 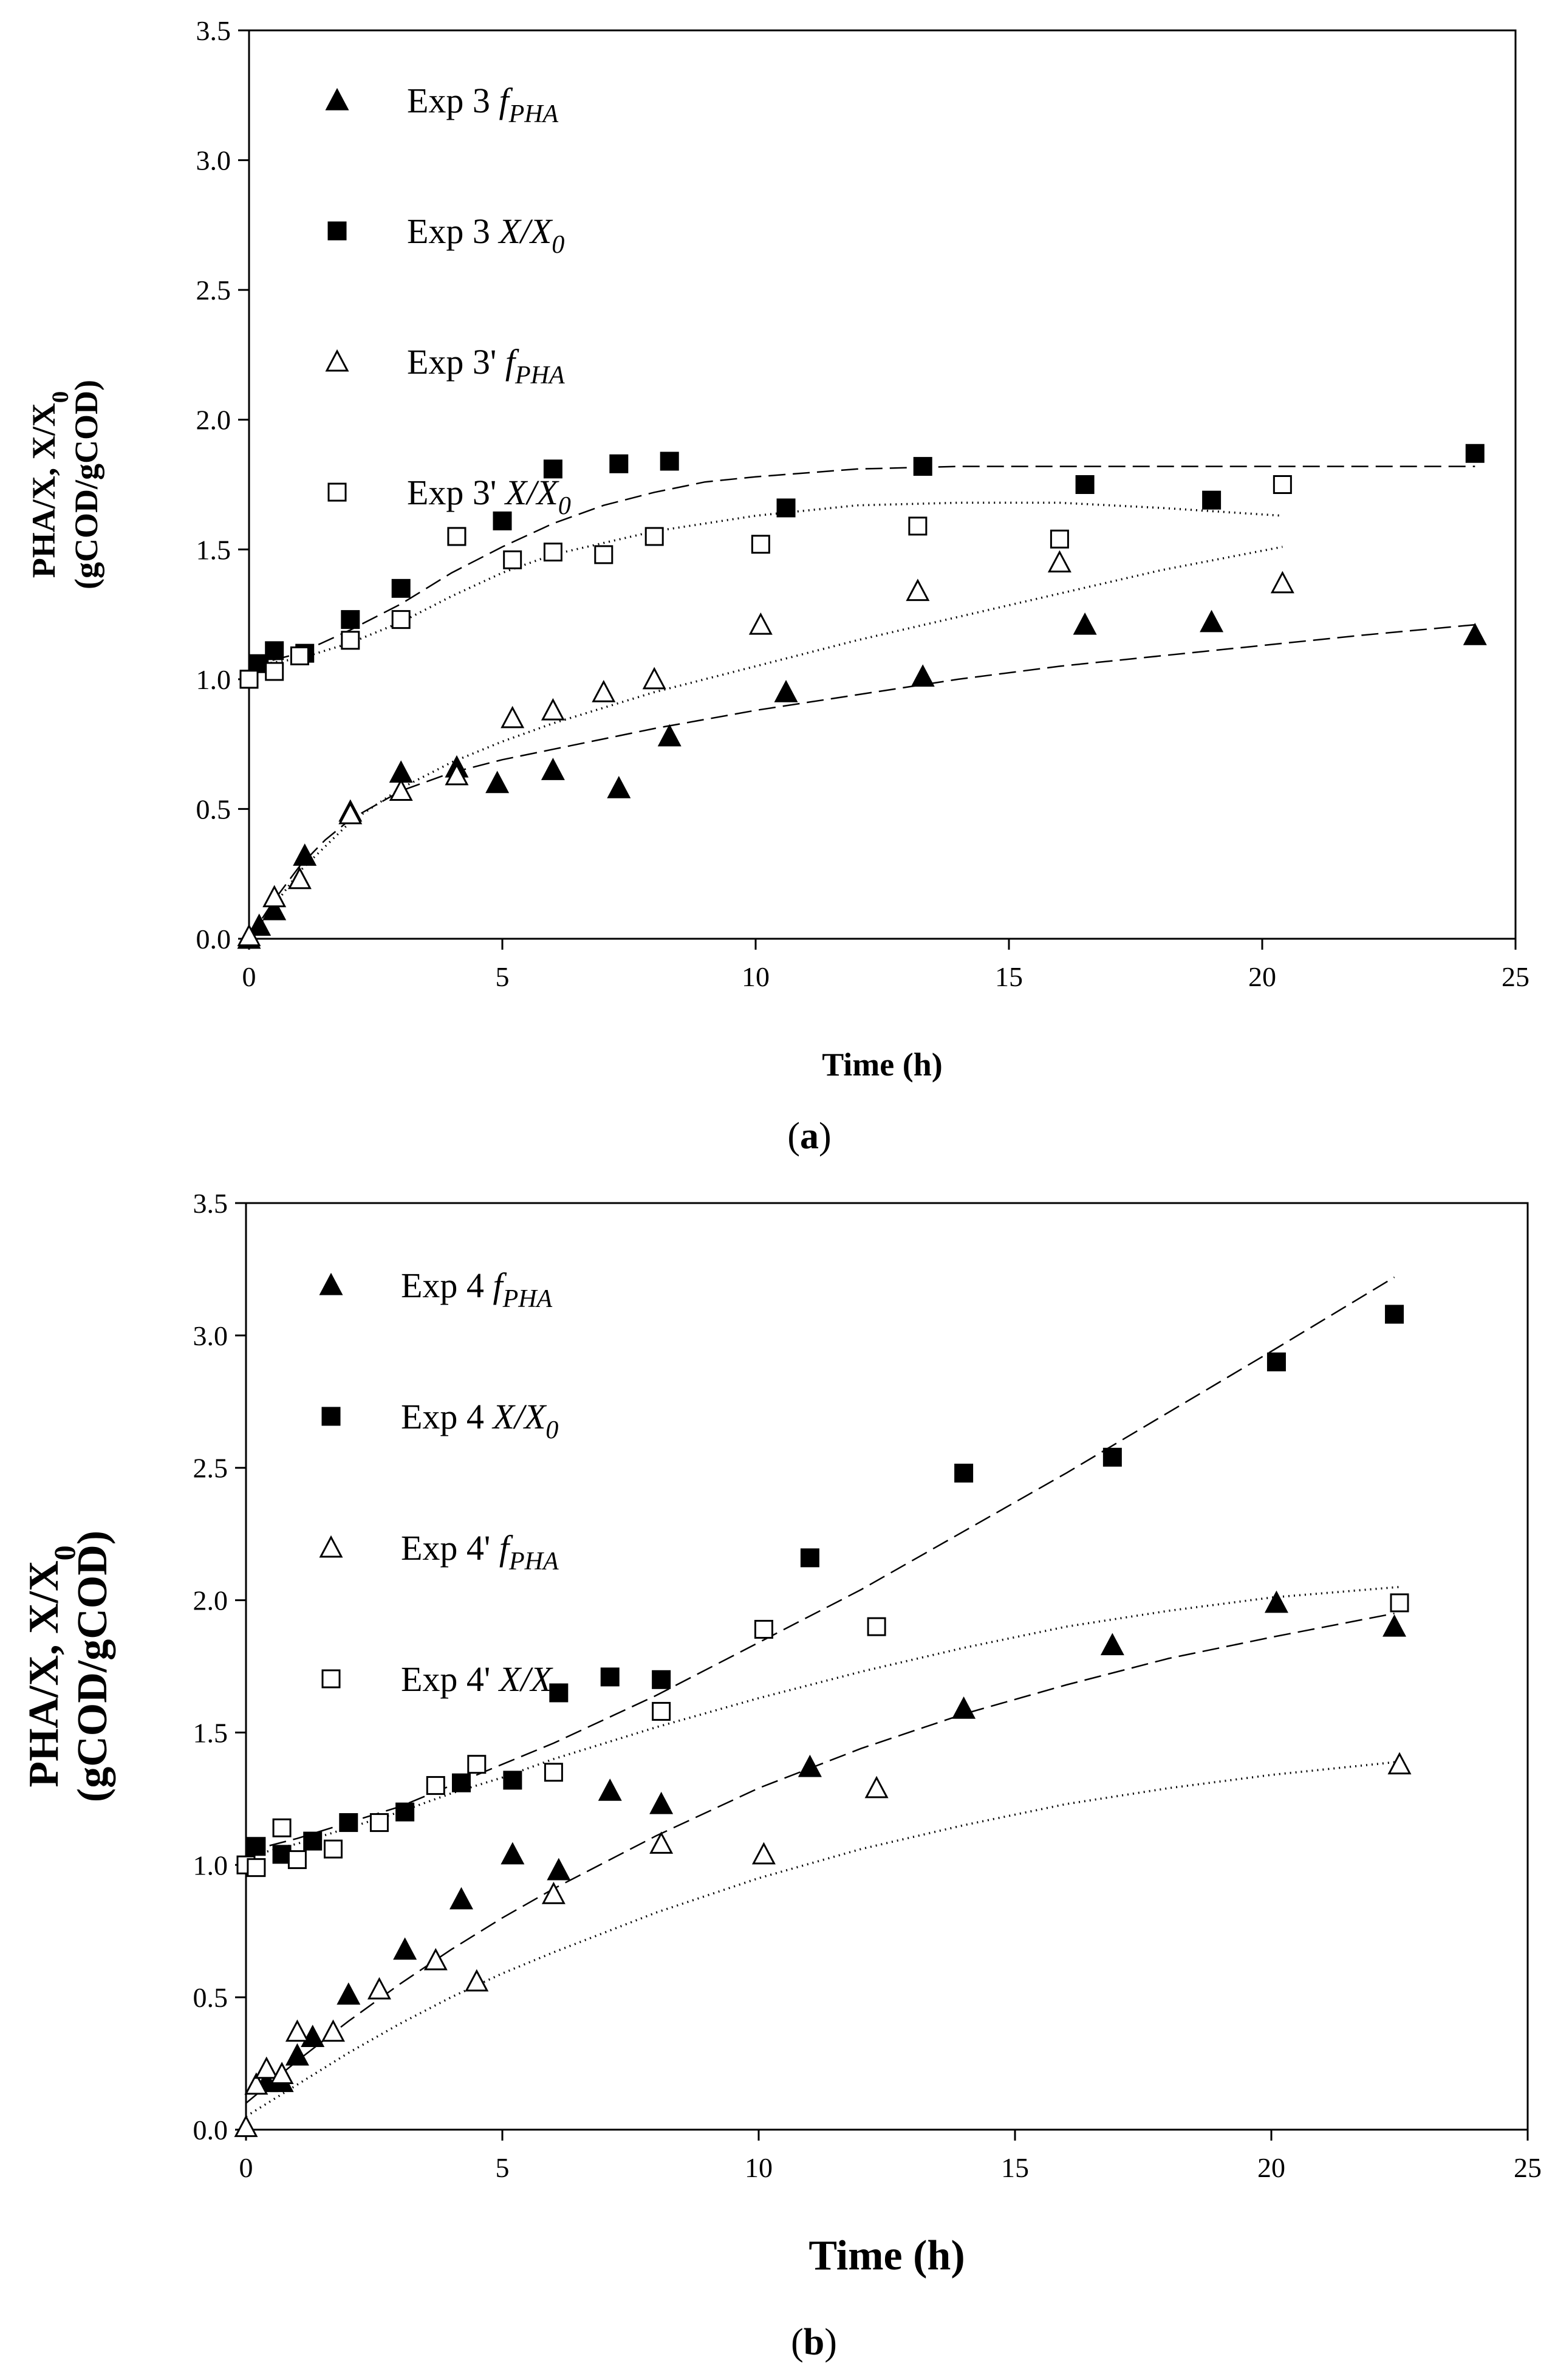 I want to click on y-axis-title-subscript: 0, so click(x=60, y=397).